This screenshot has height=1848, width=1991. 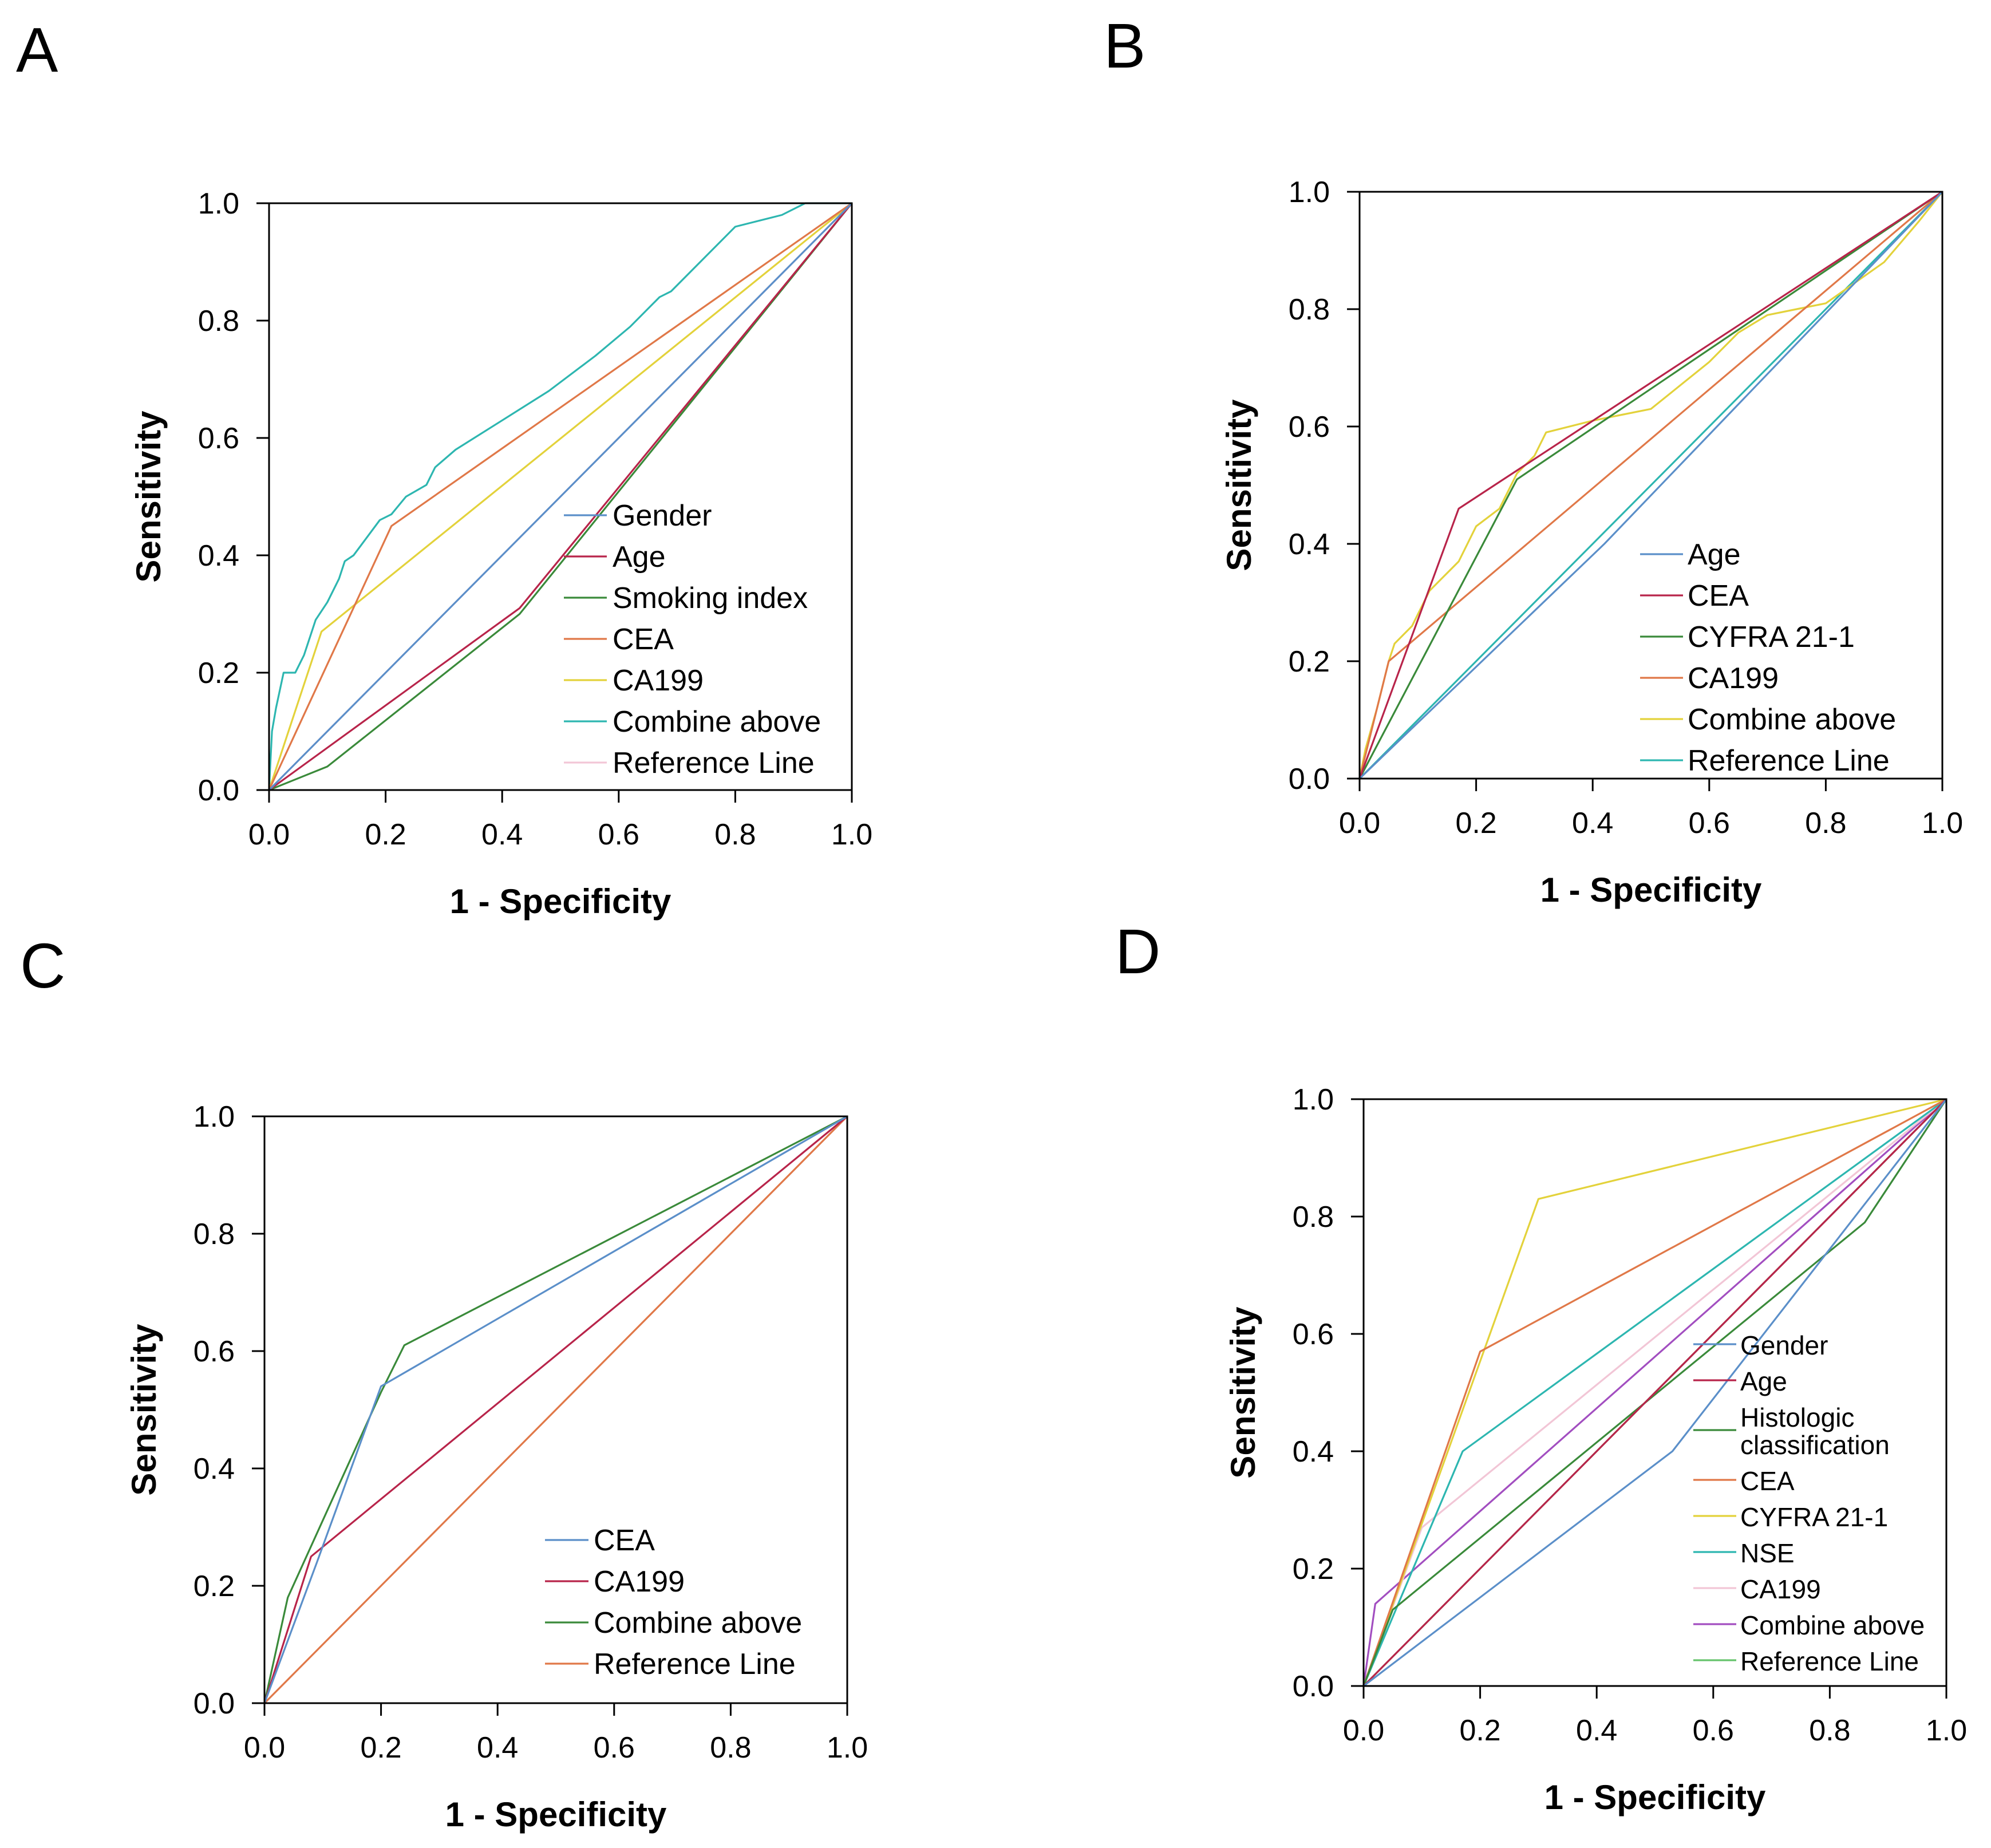 What do you see at coordinates (219, 203) in the screenshot?
I see `panel-a-y-tick-label: 1.0` at bounding box center [219, 203].